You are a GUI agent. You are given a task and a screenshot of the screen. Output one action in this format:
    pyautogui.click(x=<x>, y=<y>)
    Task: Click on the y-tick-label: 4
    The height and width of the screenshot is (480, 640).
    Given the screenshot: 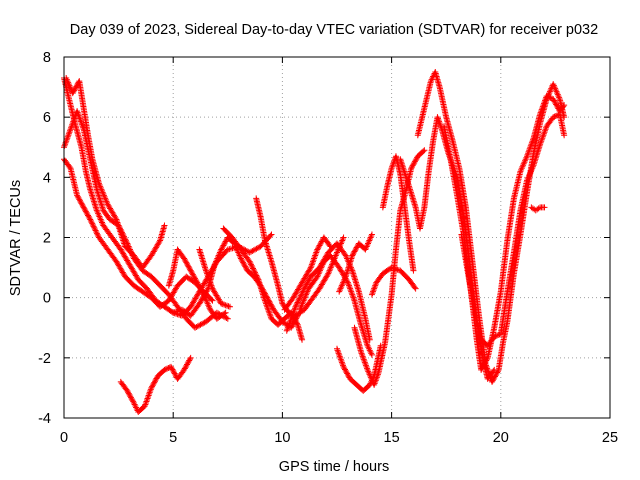 What is the action you would take?
    pyautogui.click(x=47, y=178)
    